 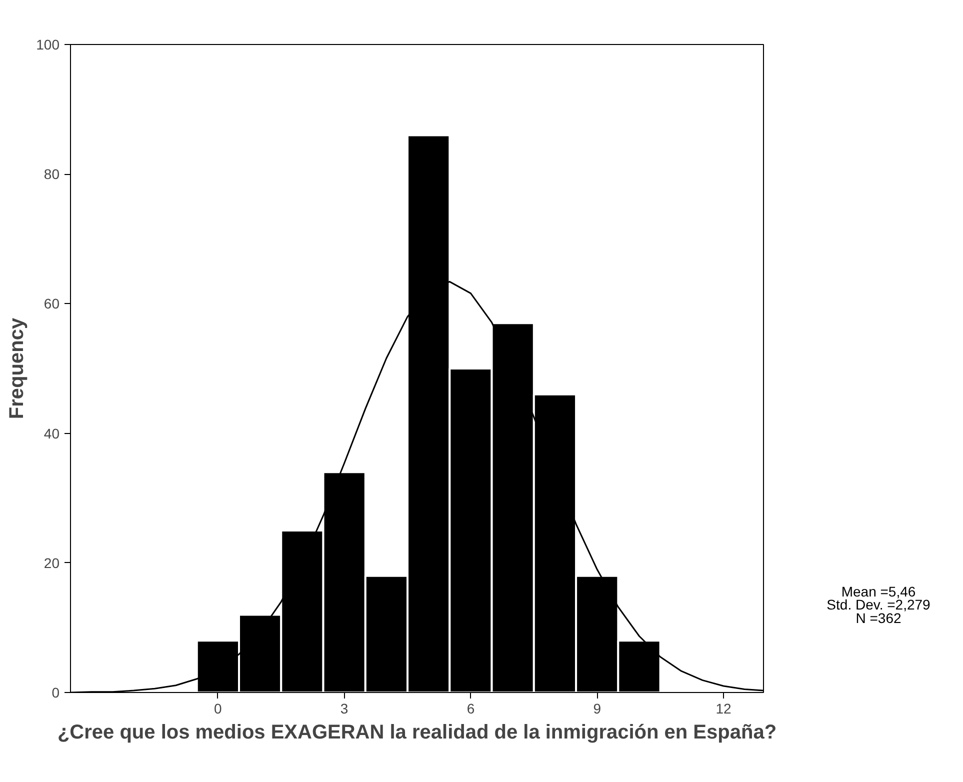 I want to click on x-tick-label: 6, so click(x=470, y=708).